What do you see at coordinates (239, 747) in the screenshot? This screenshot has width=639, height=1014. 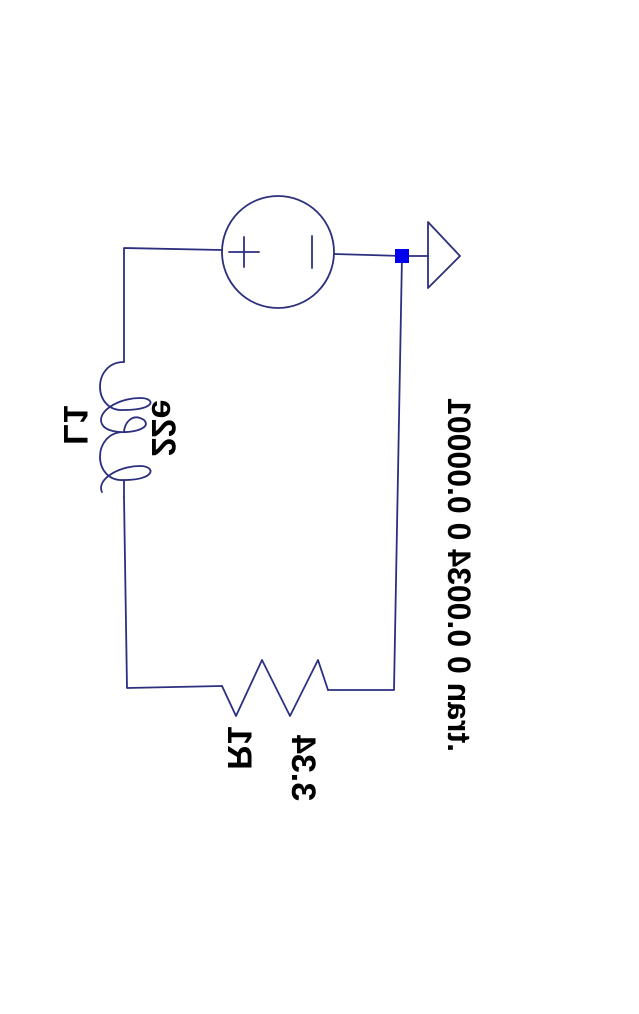 I see `resistor-name-label: R1` at bounding box center [239, 747].